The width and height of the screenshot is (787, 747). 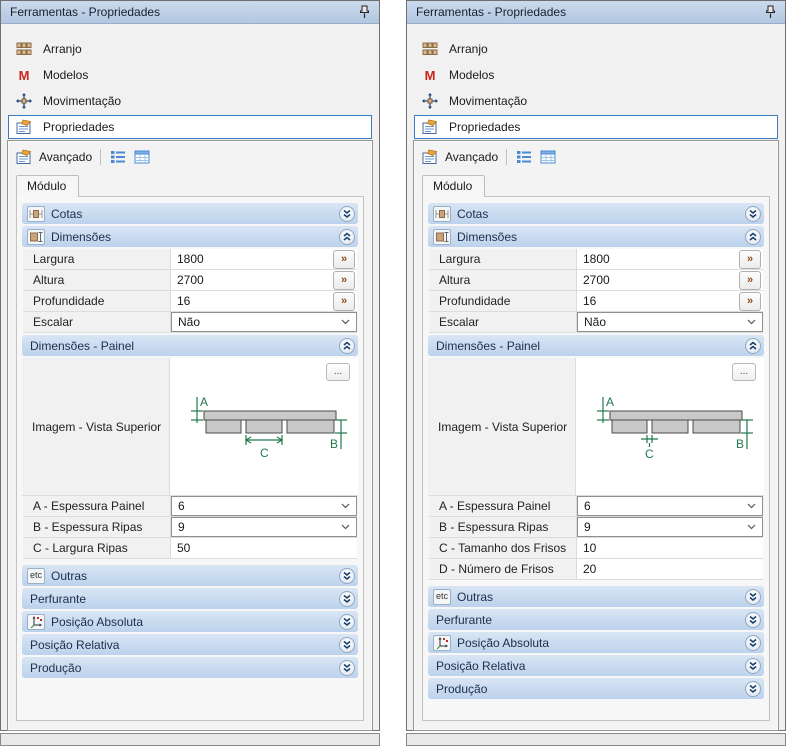 I want to click on property-row-espessura-ripas: B - Espessura Ripas 9, so click(x=596, y=527).